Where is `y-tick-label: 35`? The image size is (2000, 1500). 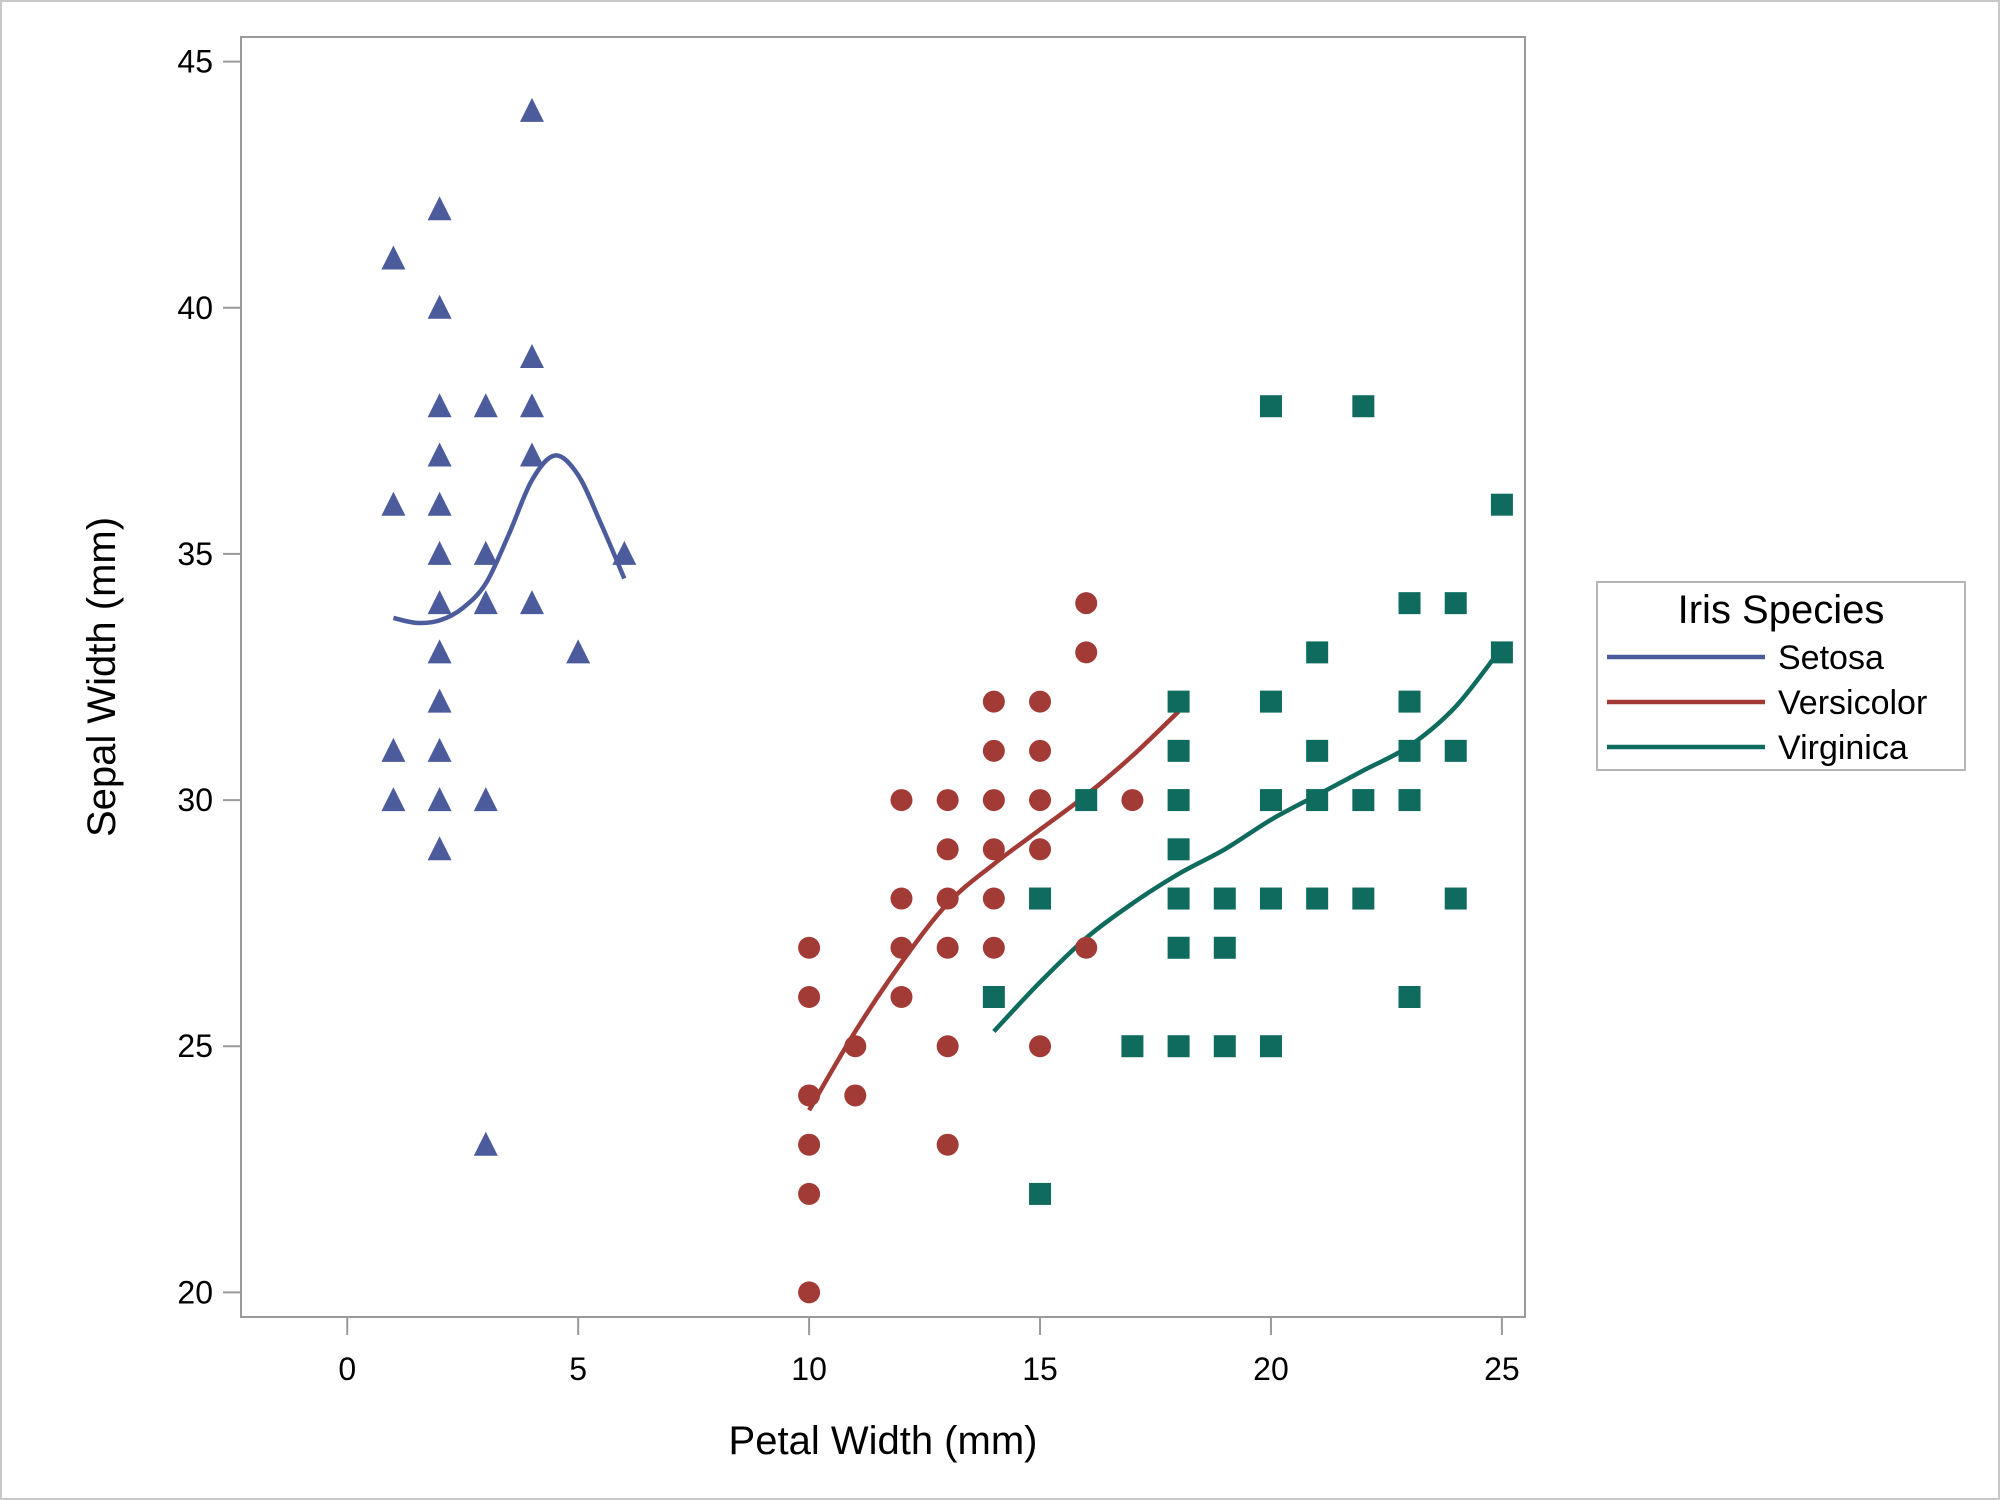
y-tick-label: 35 is located at coordinates (195, 554).